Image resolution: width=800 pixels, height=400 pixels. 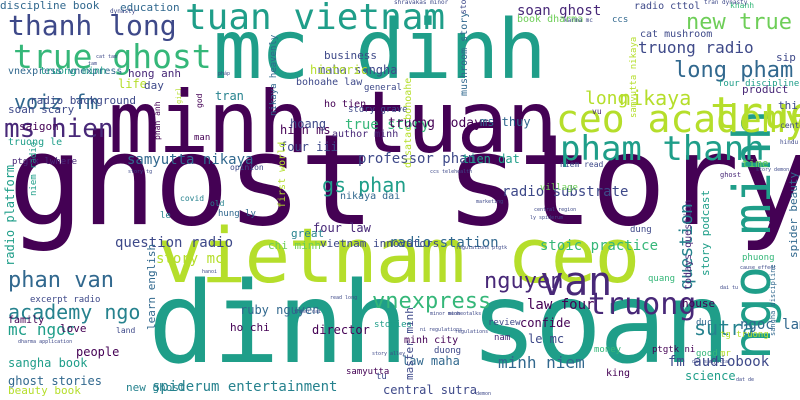 I want to click on word-good: good, so click(x=707, y=354).